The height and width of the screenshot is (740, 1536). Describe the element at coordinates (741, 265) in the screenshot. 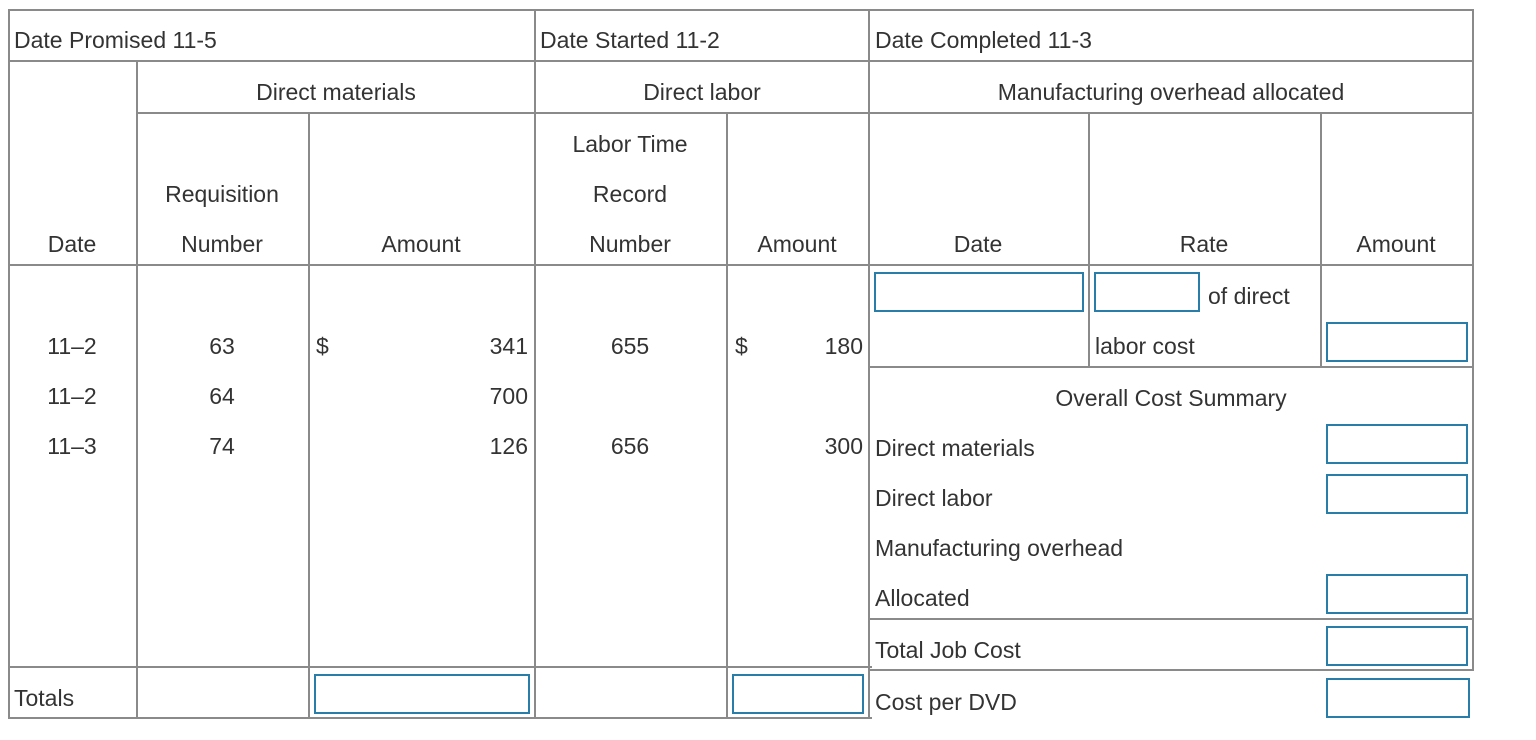

I see `rule-columns-bottom` at that location.